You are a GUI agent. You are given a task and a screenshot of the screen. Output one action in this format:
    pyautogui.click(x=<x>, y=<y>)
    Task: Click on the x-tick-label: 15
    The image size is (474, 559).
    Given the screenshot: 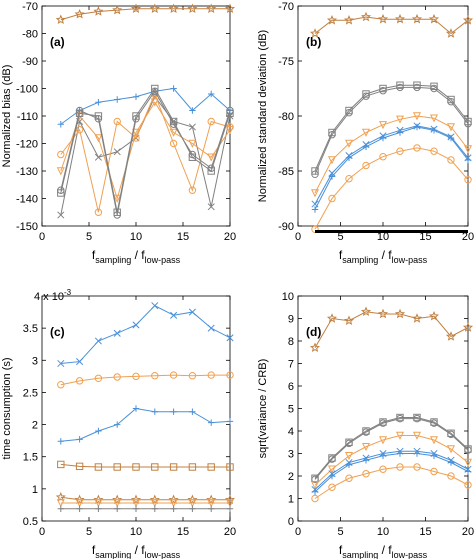 What is the action you would take?
    pyautogui.click(x=425, y=532)
    